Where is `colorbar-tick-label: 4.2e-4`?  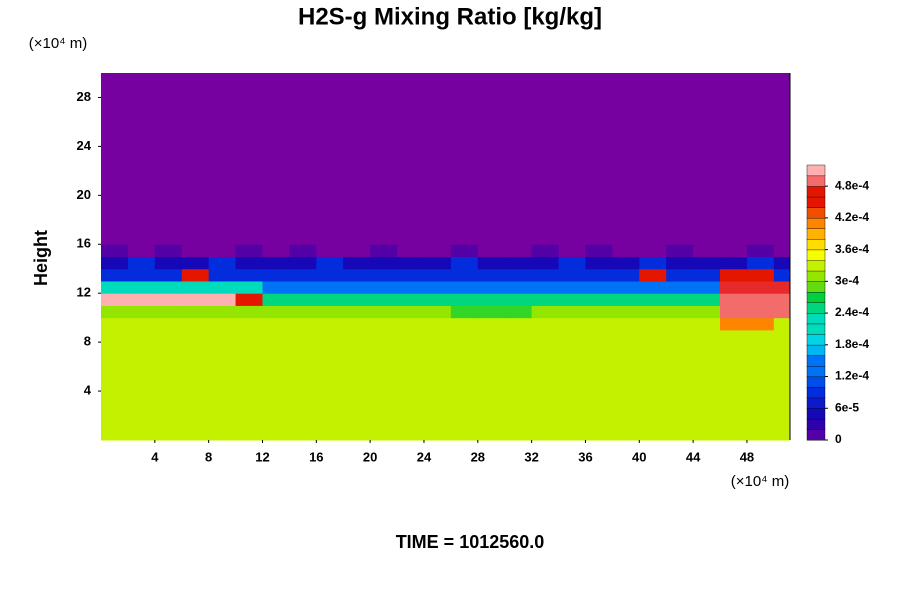
colorbar-tick-label: 4.2e-4 is located at coordinates (852, 217).